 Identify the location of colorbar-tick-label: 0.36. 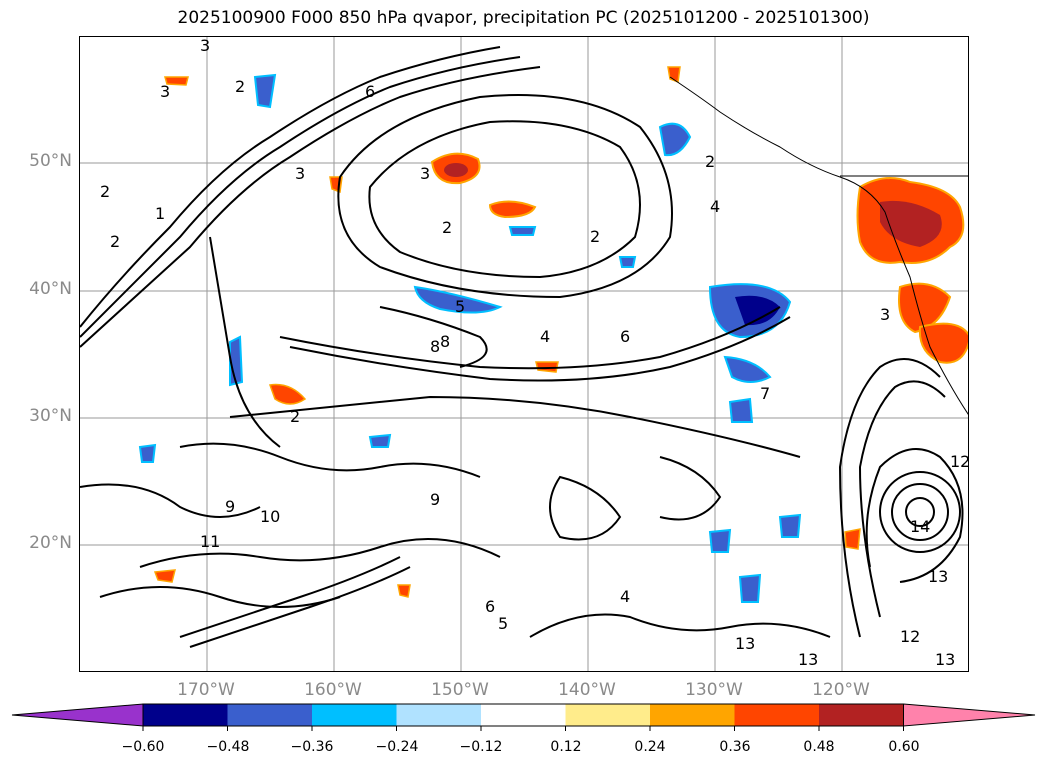
(735, 747).